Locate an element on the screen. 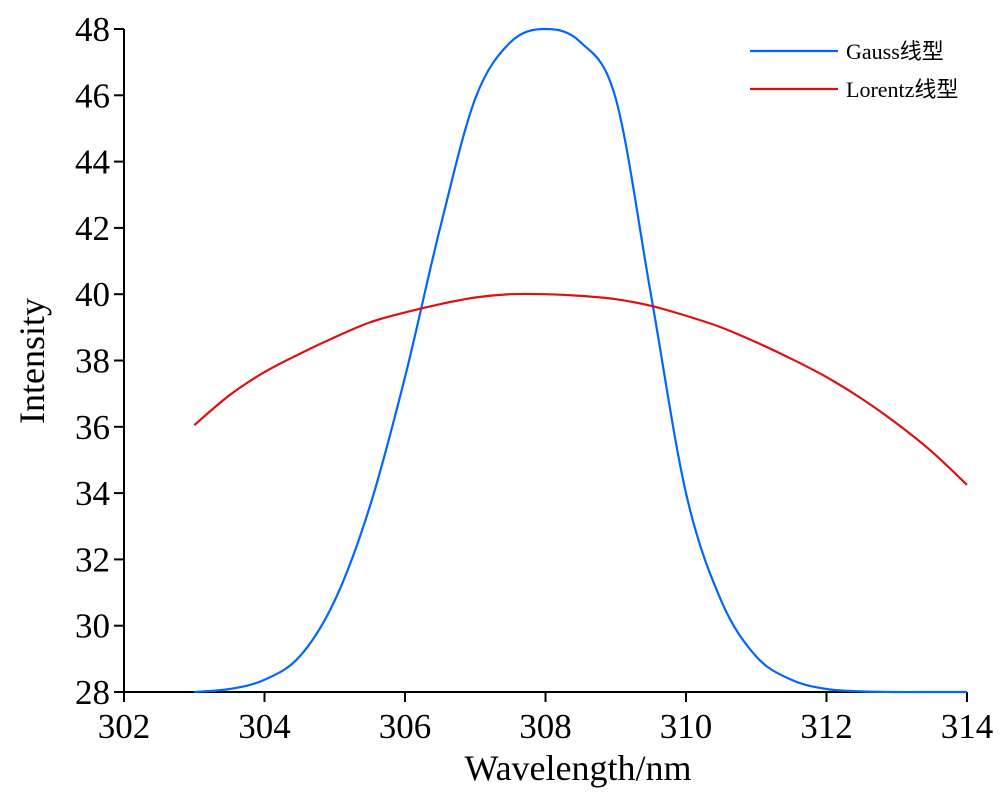  x-axis-title: Wavelength/nm is located at coordinates (577, 768).